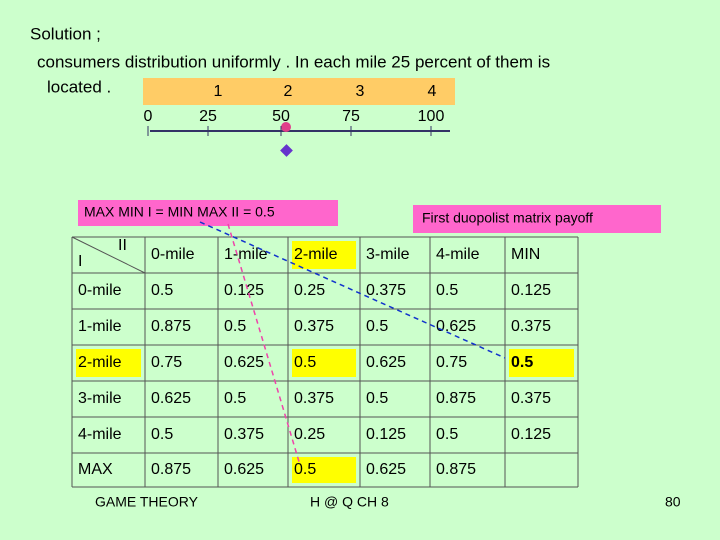  I want to click on mile-label: 1, so click(218, 91).